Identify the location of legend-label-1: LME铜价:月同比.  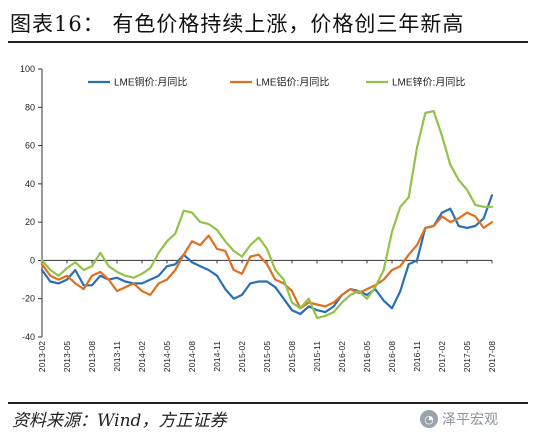
(150, 83).